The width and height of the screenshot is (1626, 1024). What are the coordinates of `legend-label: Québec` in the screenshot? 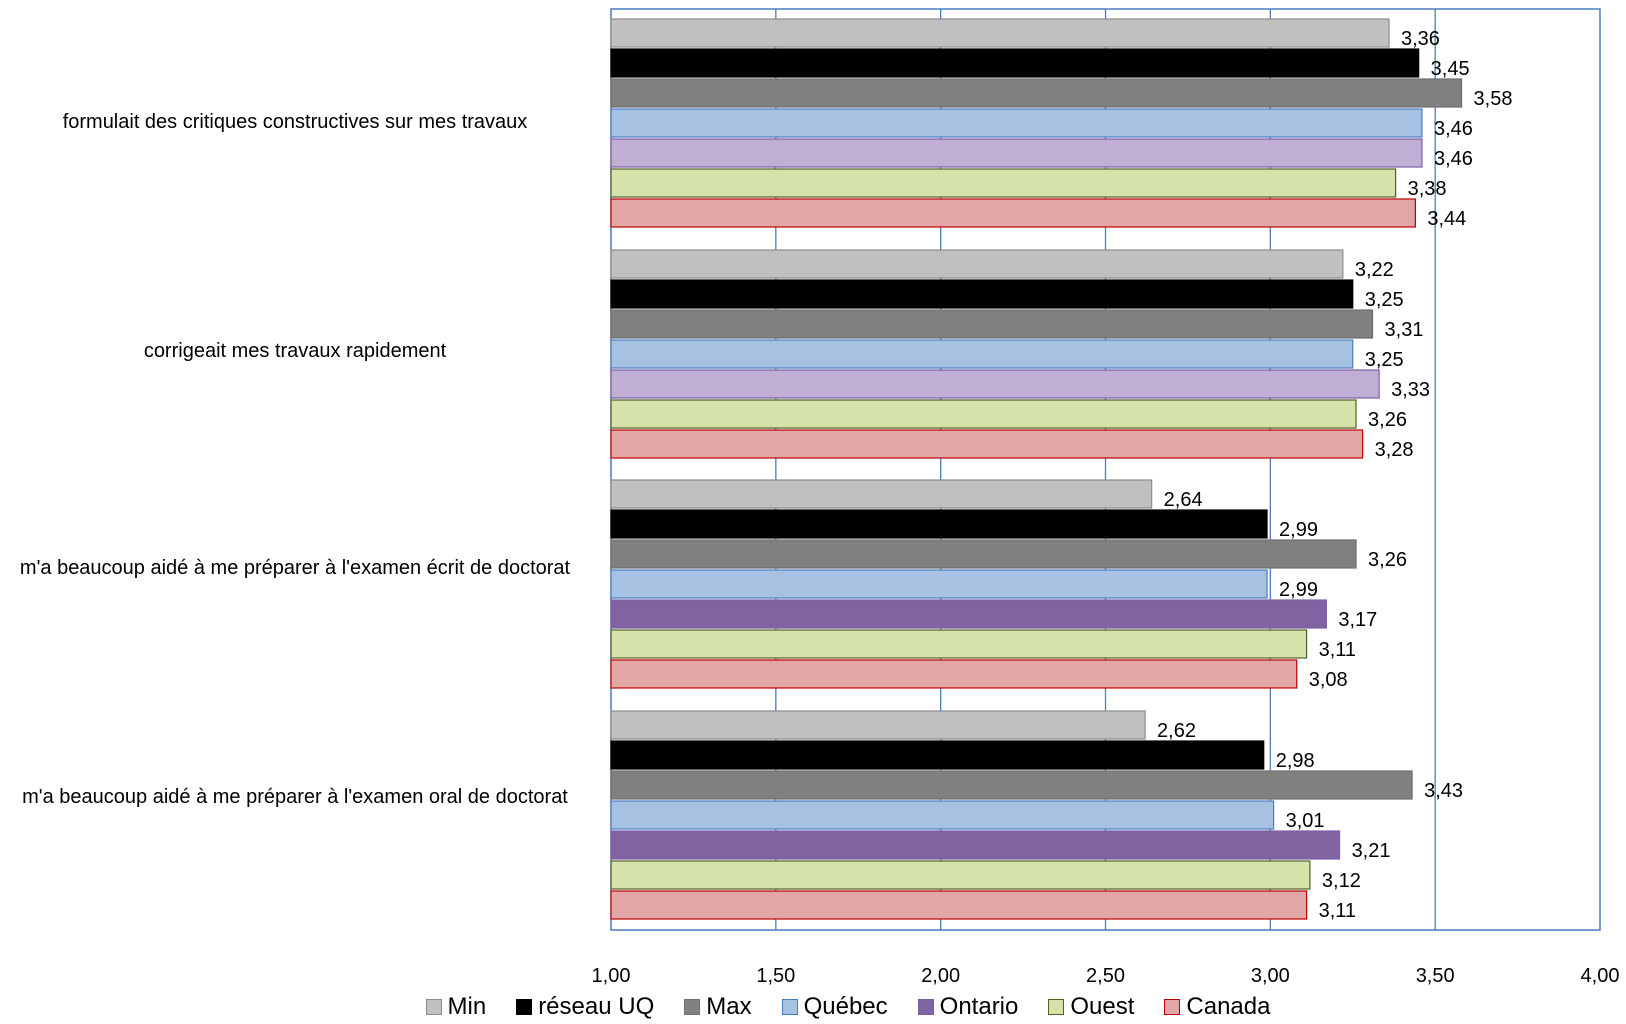 It's located at (845, 1006).